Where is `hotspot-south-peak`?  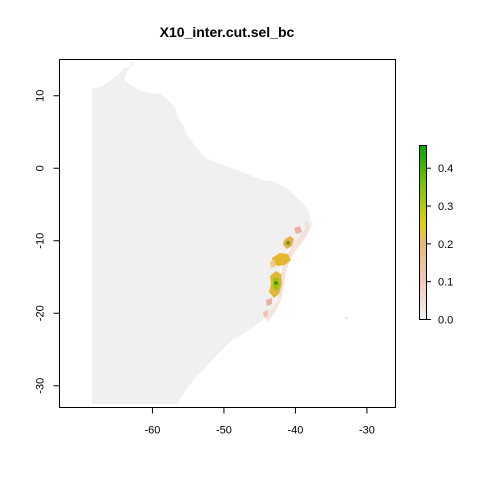
hotspot-south-peak is located at coordinates (276, 283).